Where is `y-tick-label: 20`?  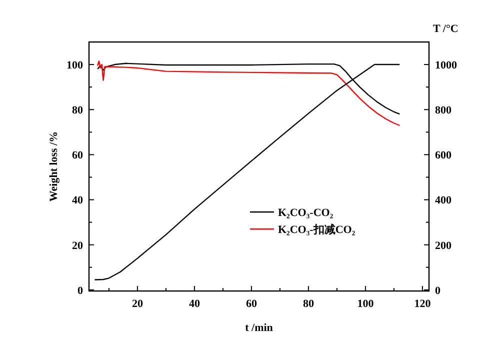
y-tick-label: 20 is located at coordinates (78, 246).